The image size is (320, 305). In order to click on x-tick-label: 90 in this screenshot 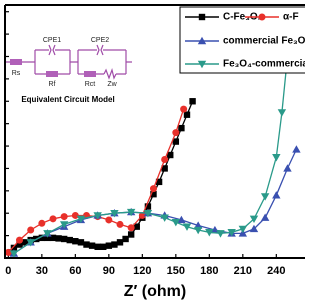, I will do `click(109, 271)`.